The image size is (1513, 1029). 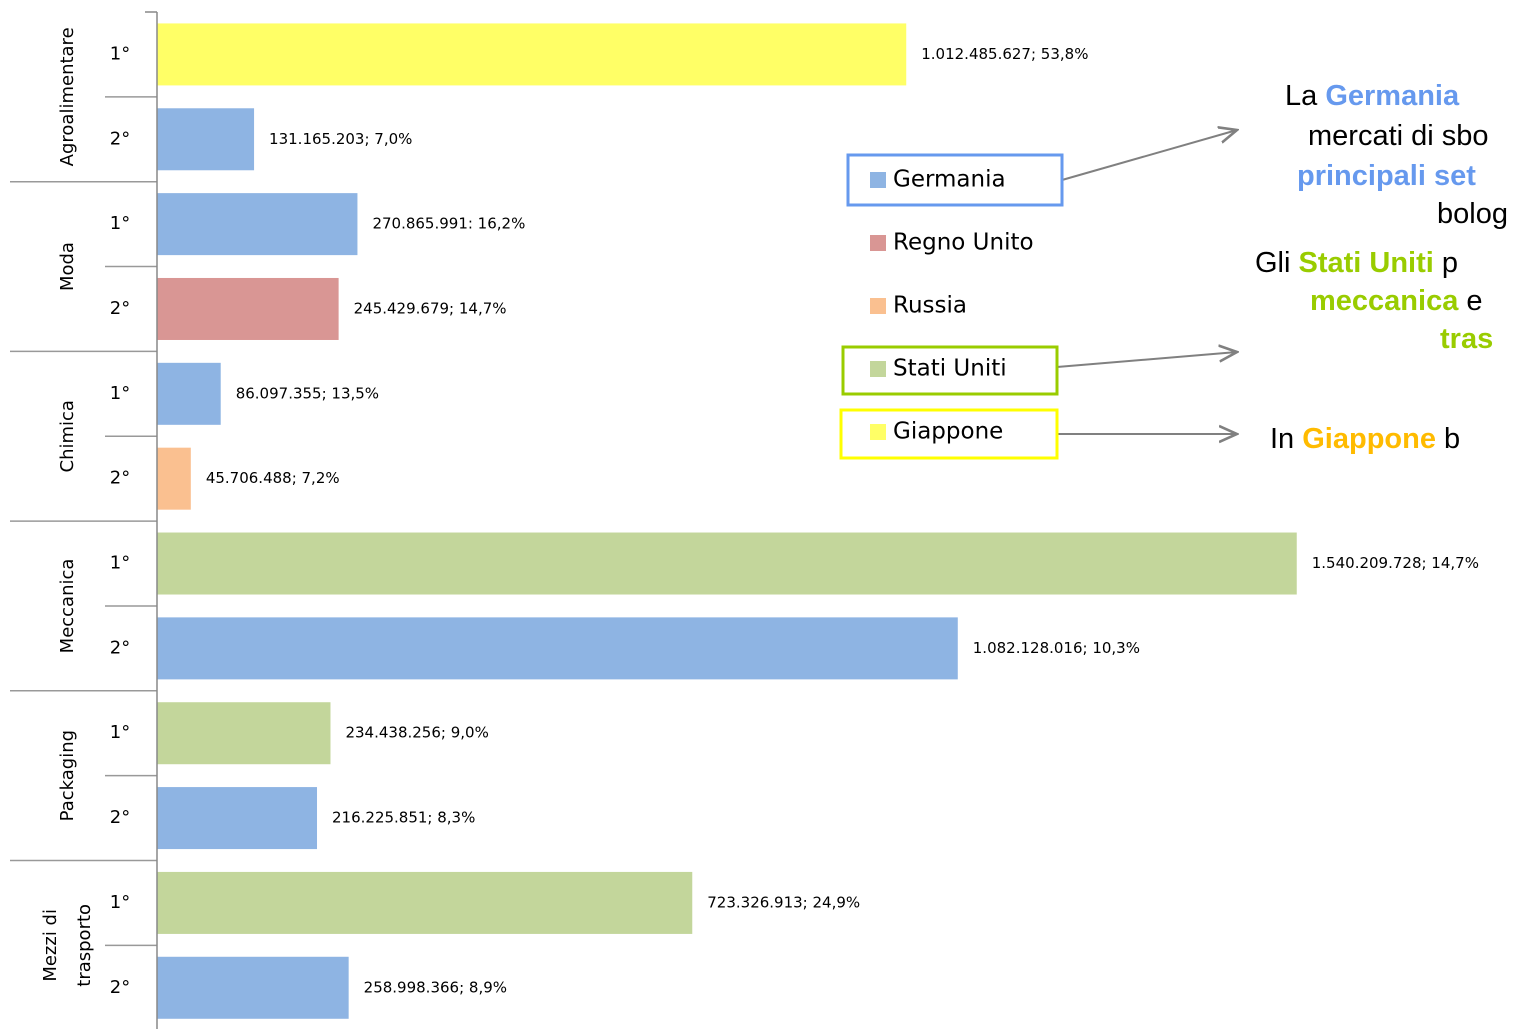 I want to click on legend-label: Regno Unito, so click(x=963, y=243).